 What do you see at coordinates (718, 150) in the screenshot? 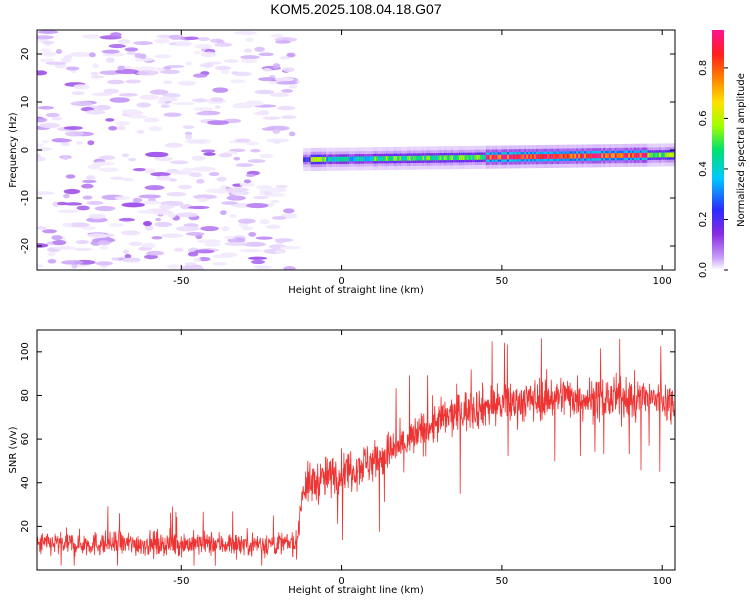
I see `colorbar-gradient` at bounding box center [718, 150].